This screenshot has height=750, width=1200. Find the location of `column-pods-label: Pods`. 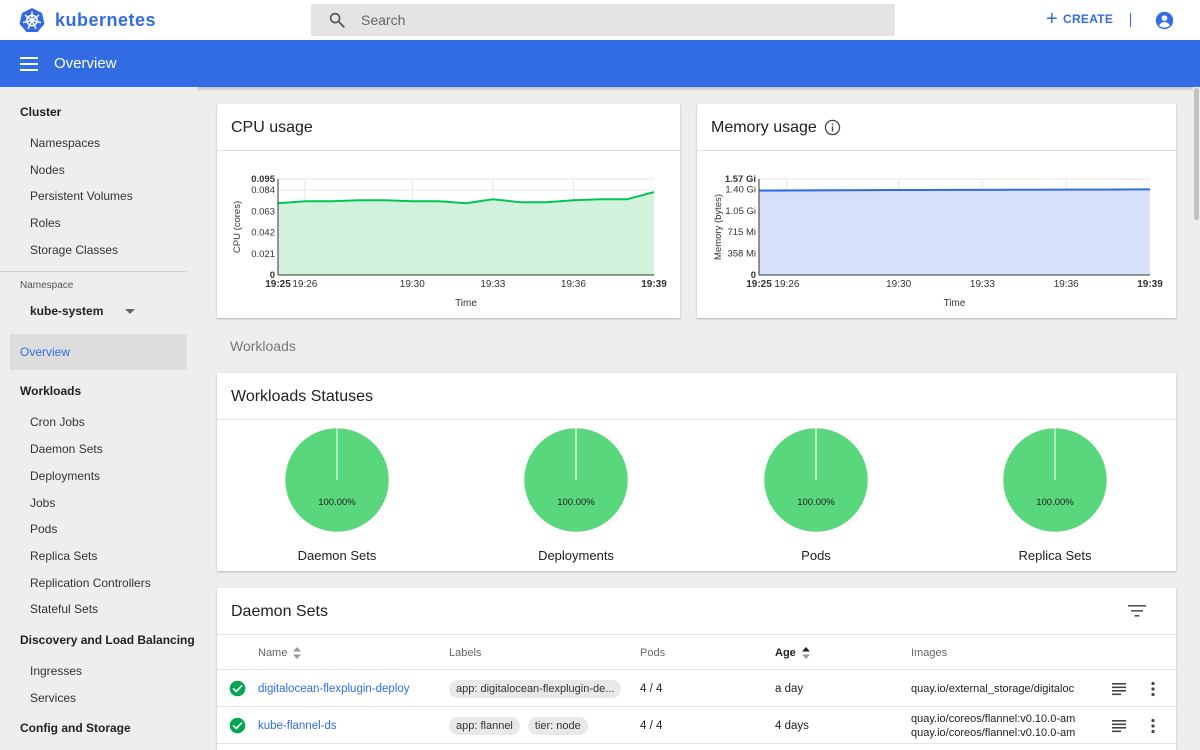

column-pods-label: Pods is located at coordinates (653, 653).